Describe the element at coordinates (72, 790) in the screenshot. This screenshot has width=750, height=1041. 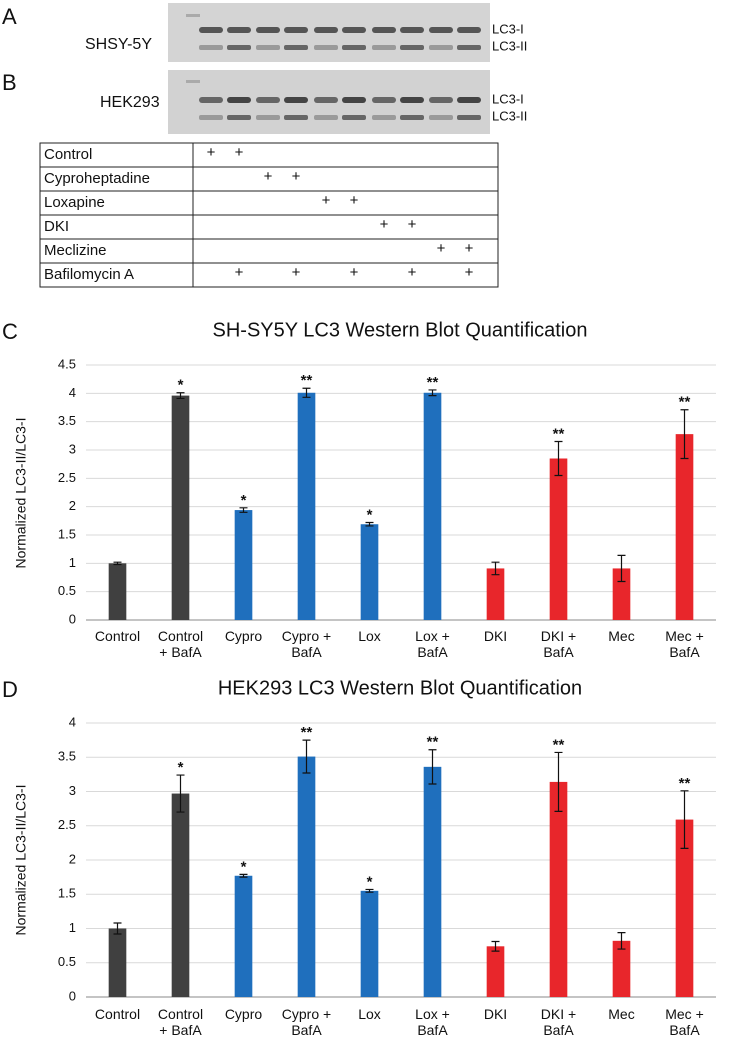
I see `y-tick-label: 3` at that location.